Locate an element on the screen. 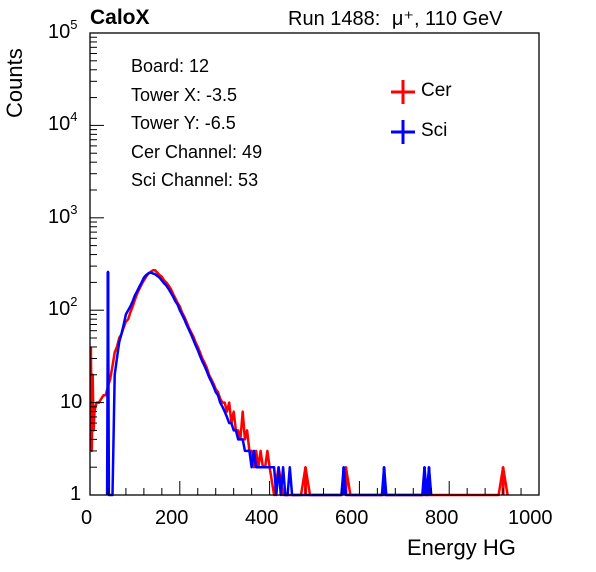  x-tick-label: 400 is located at coordinates (262, 518).